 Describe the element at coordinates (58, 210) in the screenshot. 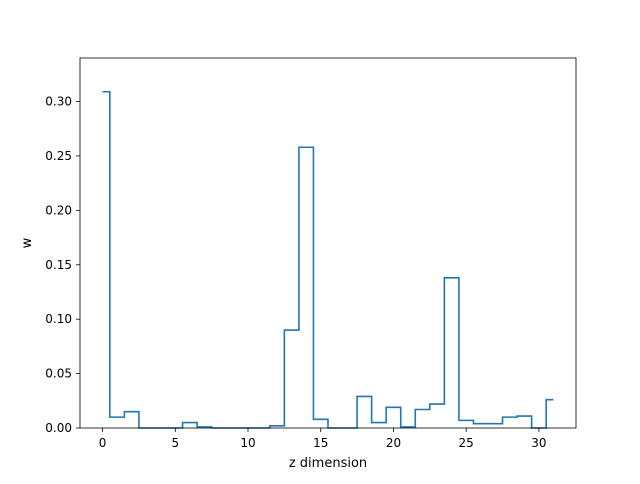

I see `y-tick-label: 0.20` at that location.